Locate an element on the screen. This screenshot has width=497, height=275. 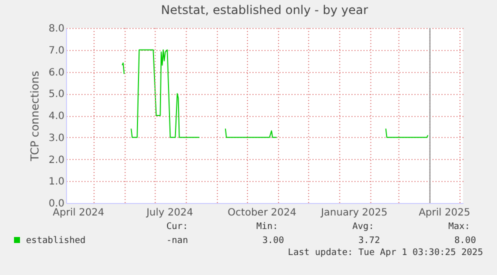
y-axis-title: TCP connections is located at coordinates (35, 116).